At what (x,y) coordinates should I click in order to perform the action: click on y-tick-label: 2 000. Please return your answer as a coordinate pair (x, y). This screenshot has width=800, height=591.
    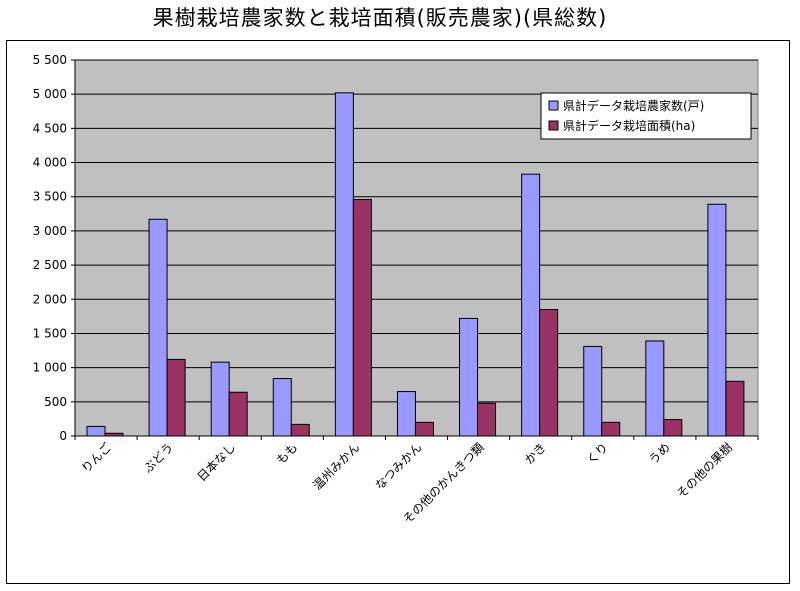
    Looking at the image, I should click on (50, 299).